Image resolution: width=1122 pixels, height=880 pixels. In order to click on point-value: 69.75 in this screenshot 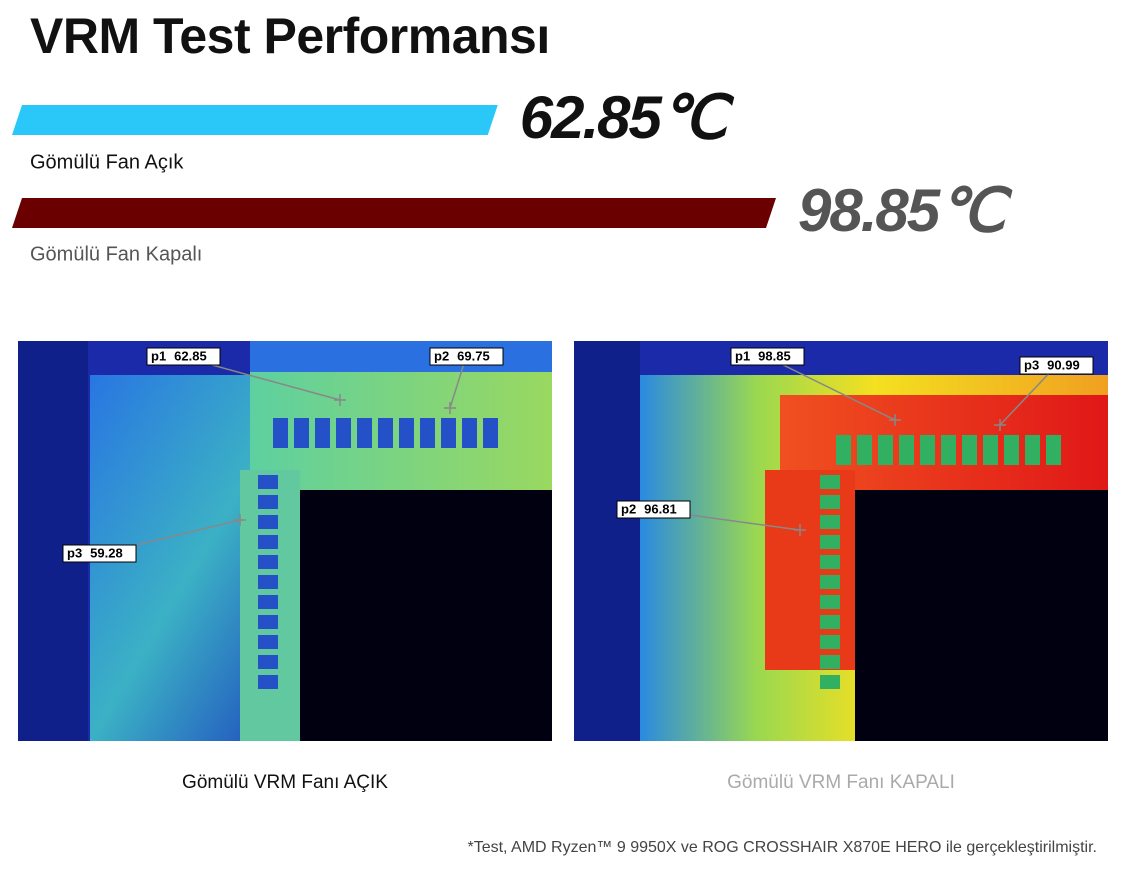, I will do `click(473, 356)`.